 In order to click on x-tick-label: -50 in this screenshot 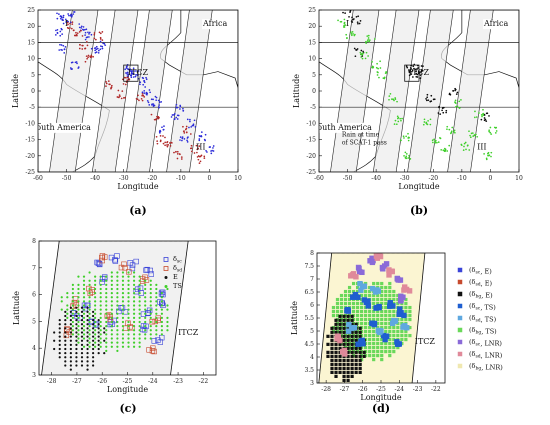, I will do `click(348, 178)`.